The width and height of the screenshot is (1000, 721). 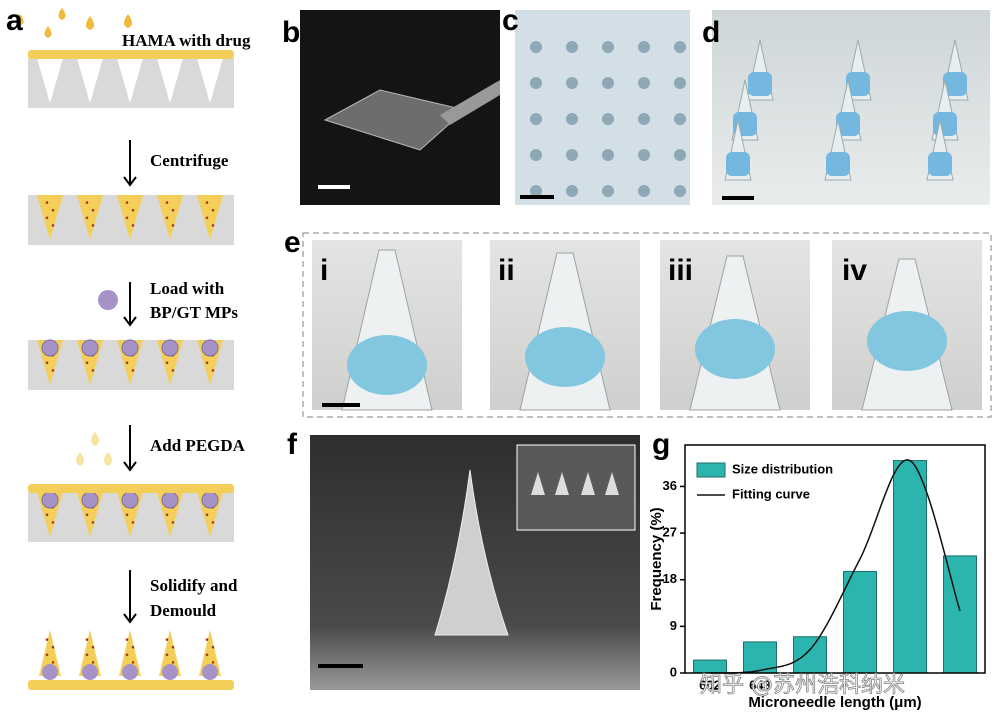 I want to click on legend-swatch, so click(x=711, y=470).